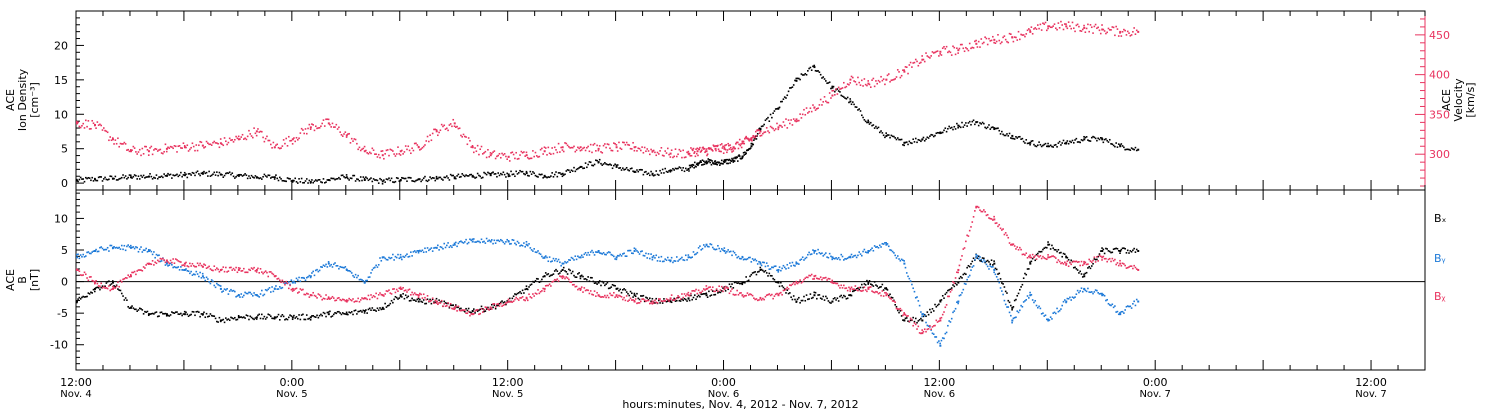 This screenshot has height=410, width=1500. Describe the element at coordinates (526, 155) in the screenshot. I see `velocity-data-point` at that location.